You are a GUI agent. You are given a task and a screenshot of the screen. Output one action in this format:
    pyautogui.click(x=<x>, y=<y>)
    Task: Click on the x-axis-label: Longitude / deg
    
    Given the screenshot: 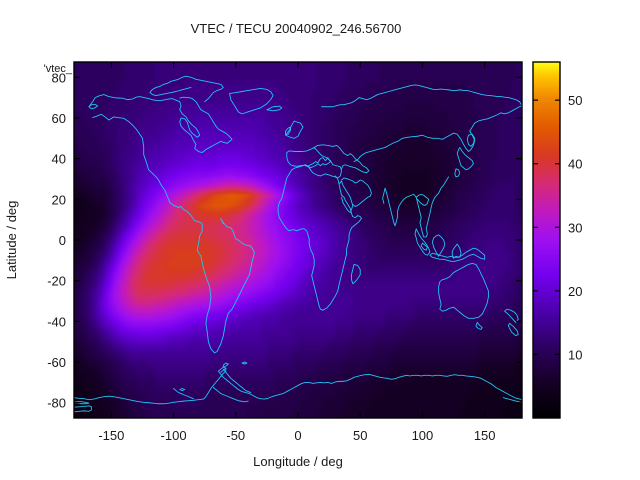 What is the action you would take?
    pyautogui.click(x=298, y=461)
    